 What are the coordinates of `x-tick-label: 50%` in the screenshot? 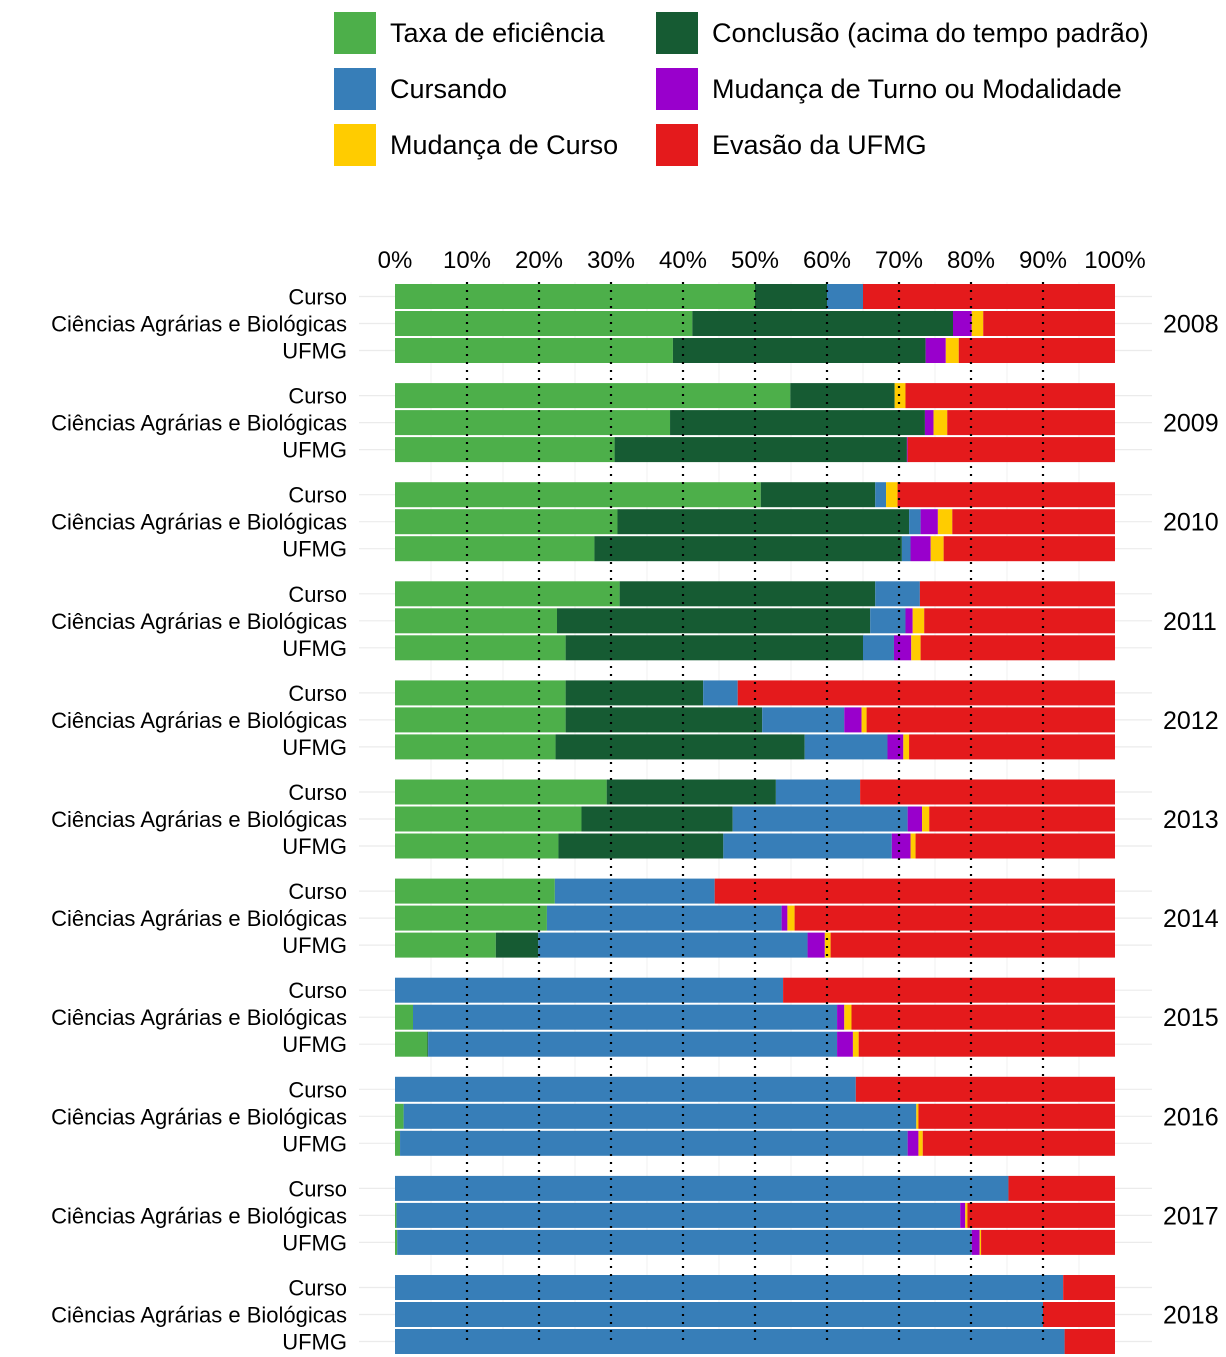 It's located at (755, 260).